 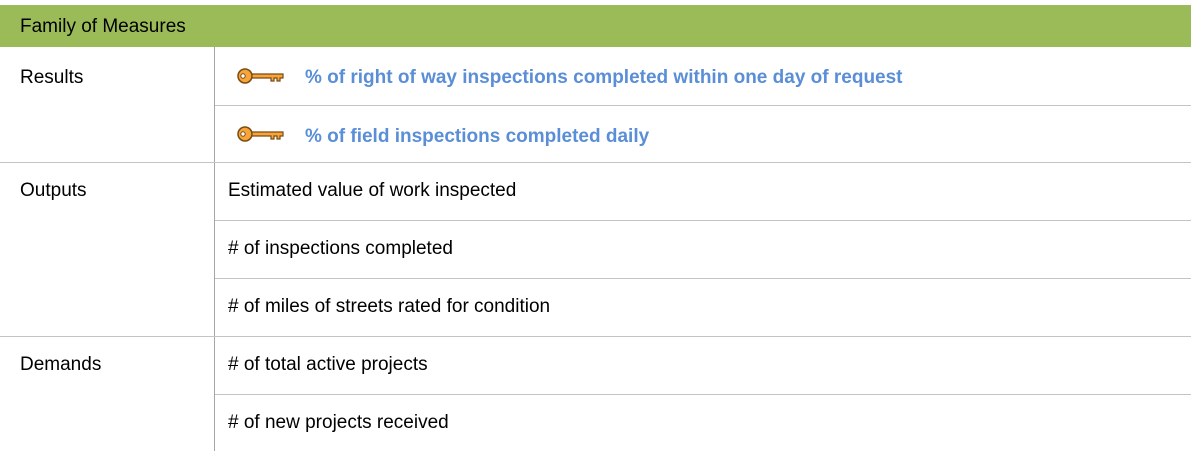 I want to click on demand-measure: # of new projects received, so click(x=338, y=422).